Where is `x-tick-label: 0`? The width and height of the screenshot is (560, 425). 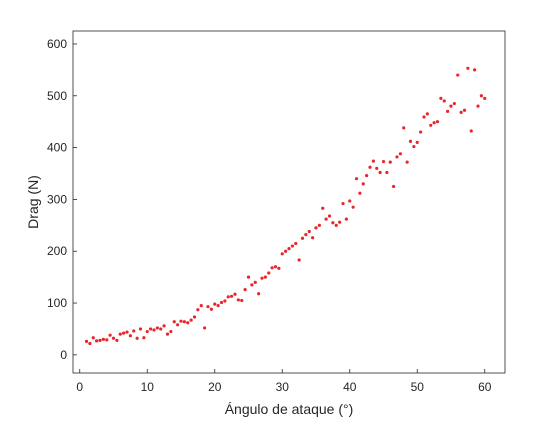 x-tick-label: 0 is located at coordinates (79, 387).